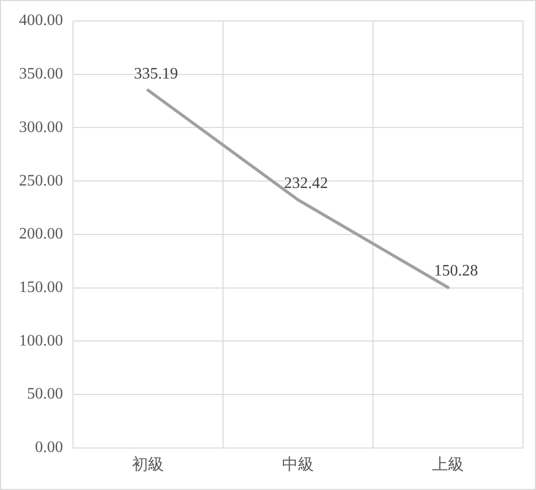 Image resolution: width=536 pixels, height=490 pixels. Describe the element at coordinates (41, 181) in the screenshot. I see `y-tick-label: 250.00` at that location.